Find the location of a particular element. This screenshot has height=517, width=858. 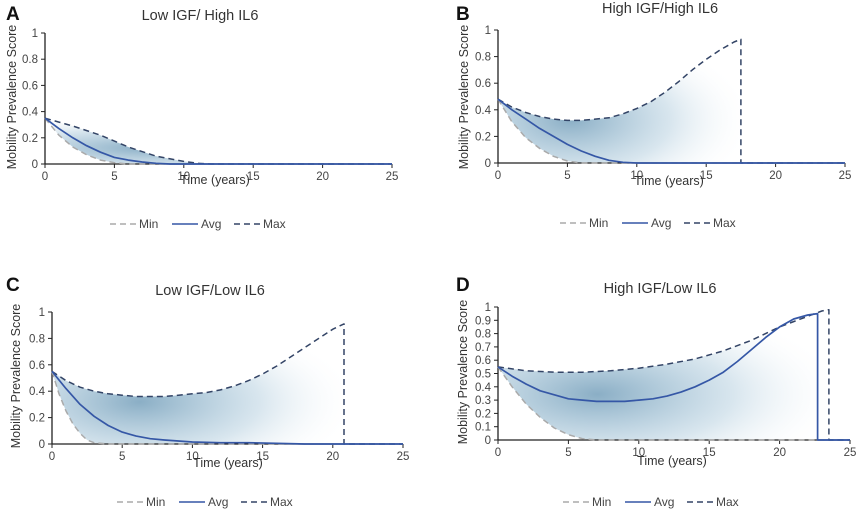

y-tick-label: 0.7 is located at coordinates (483, 348).